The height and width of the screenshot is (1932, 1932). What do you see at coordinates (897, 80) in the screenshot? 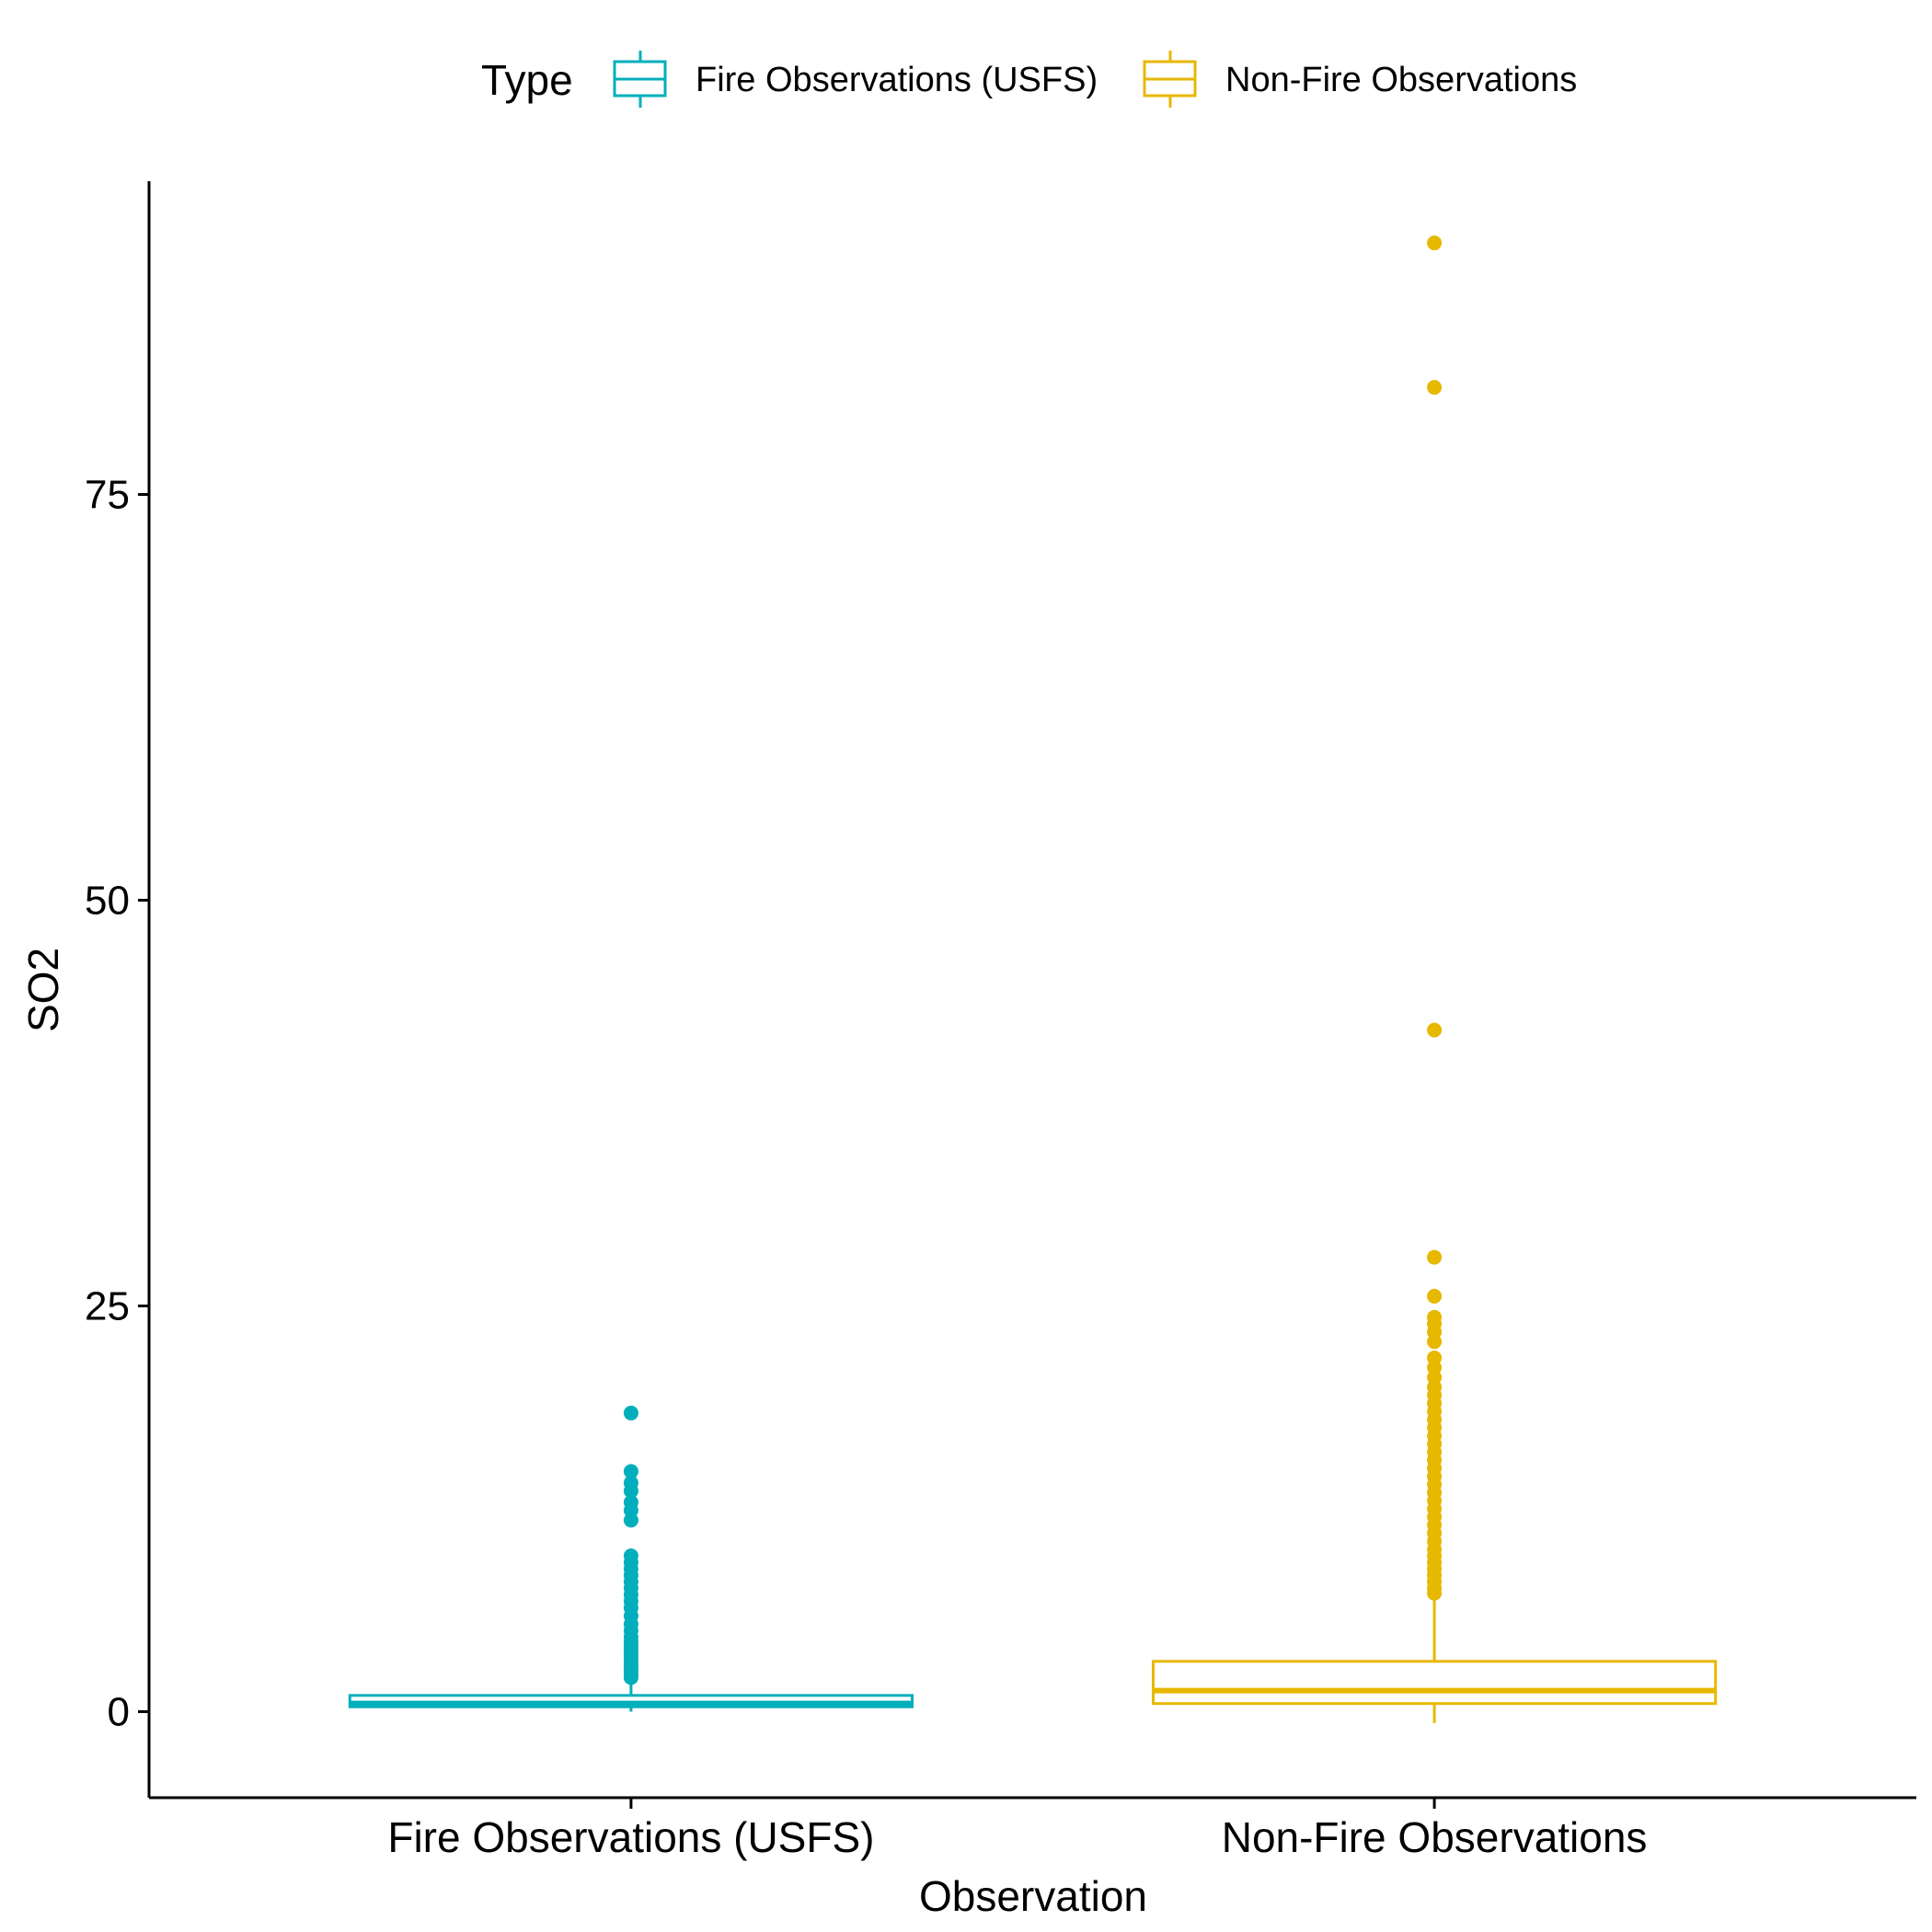
I see `legend-label-fire: Fire Observations (USFS)` at bounding box center [897, 80].